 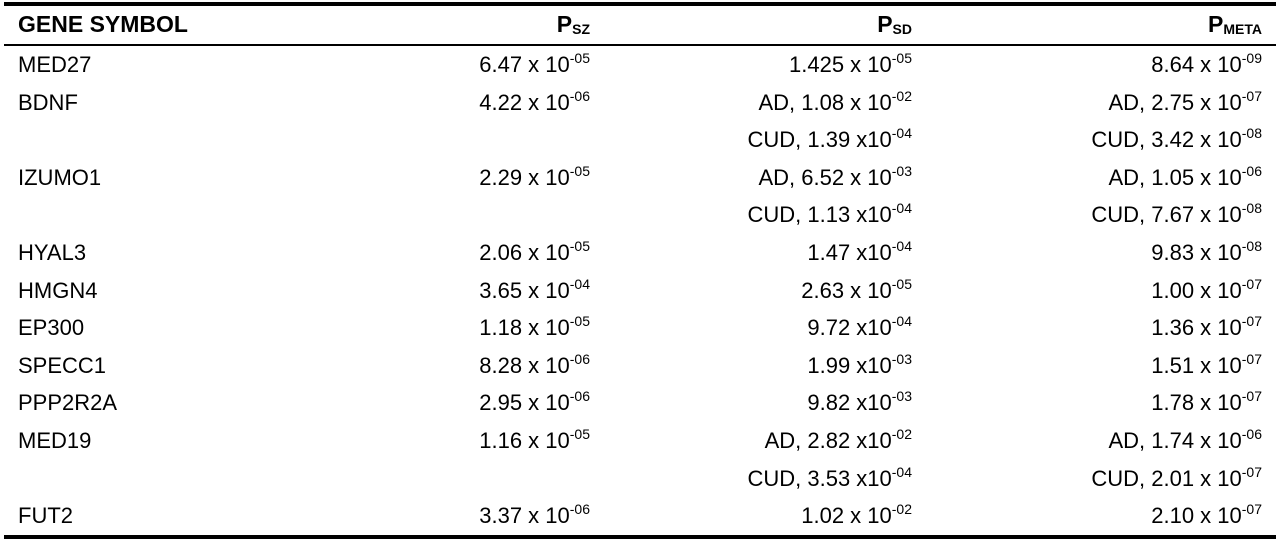 I want to click on p-sz: 2.06 x 10-05, so click(x=534, y=254).